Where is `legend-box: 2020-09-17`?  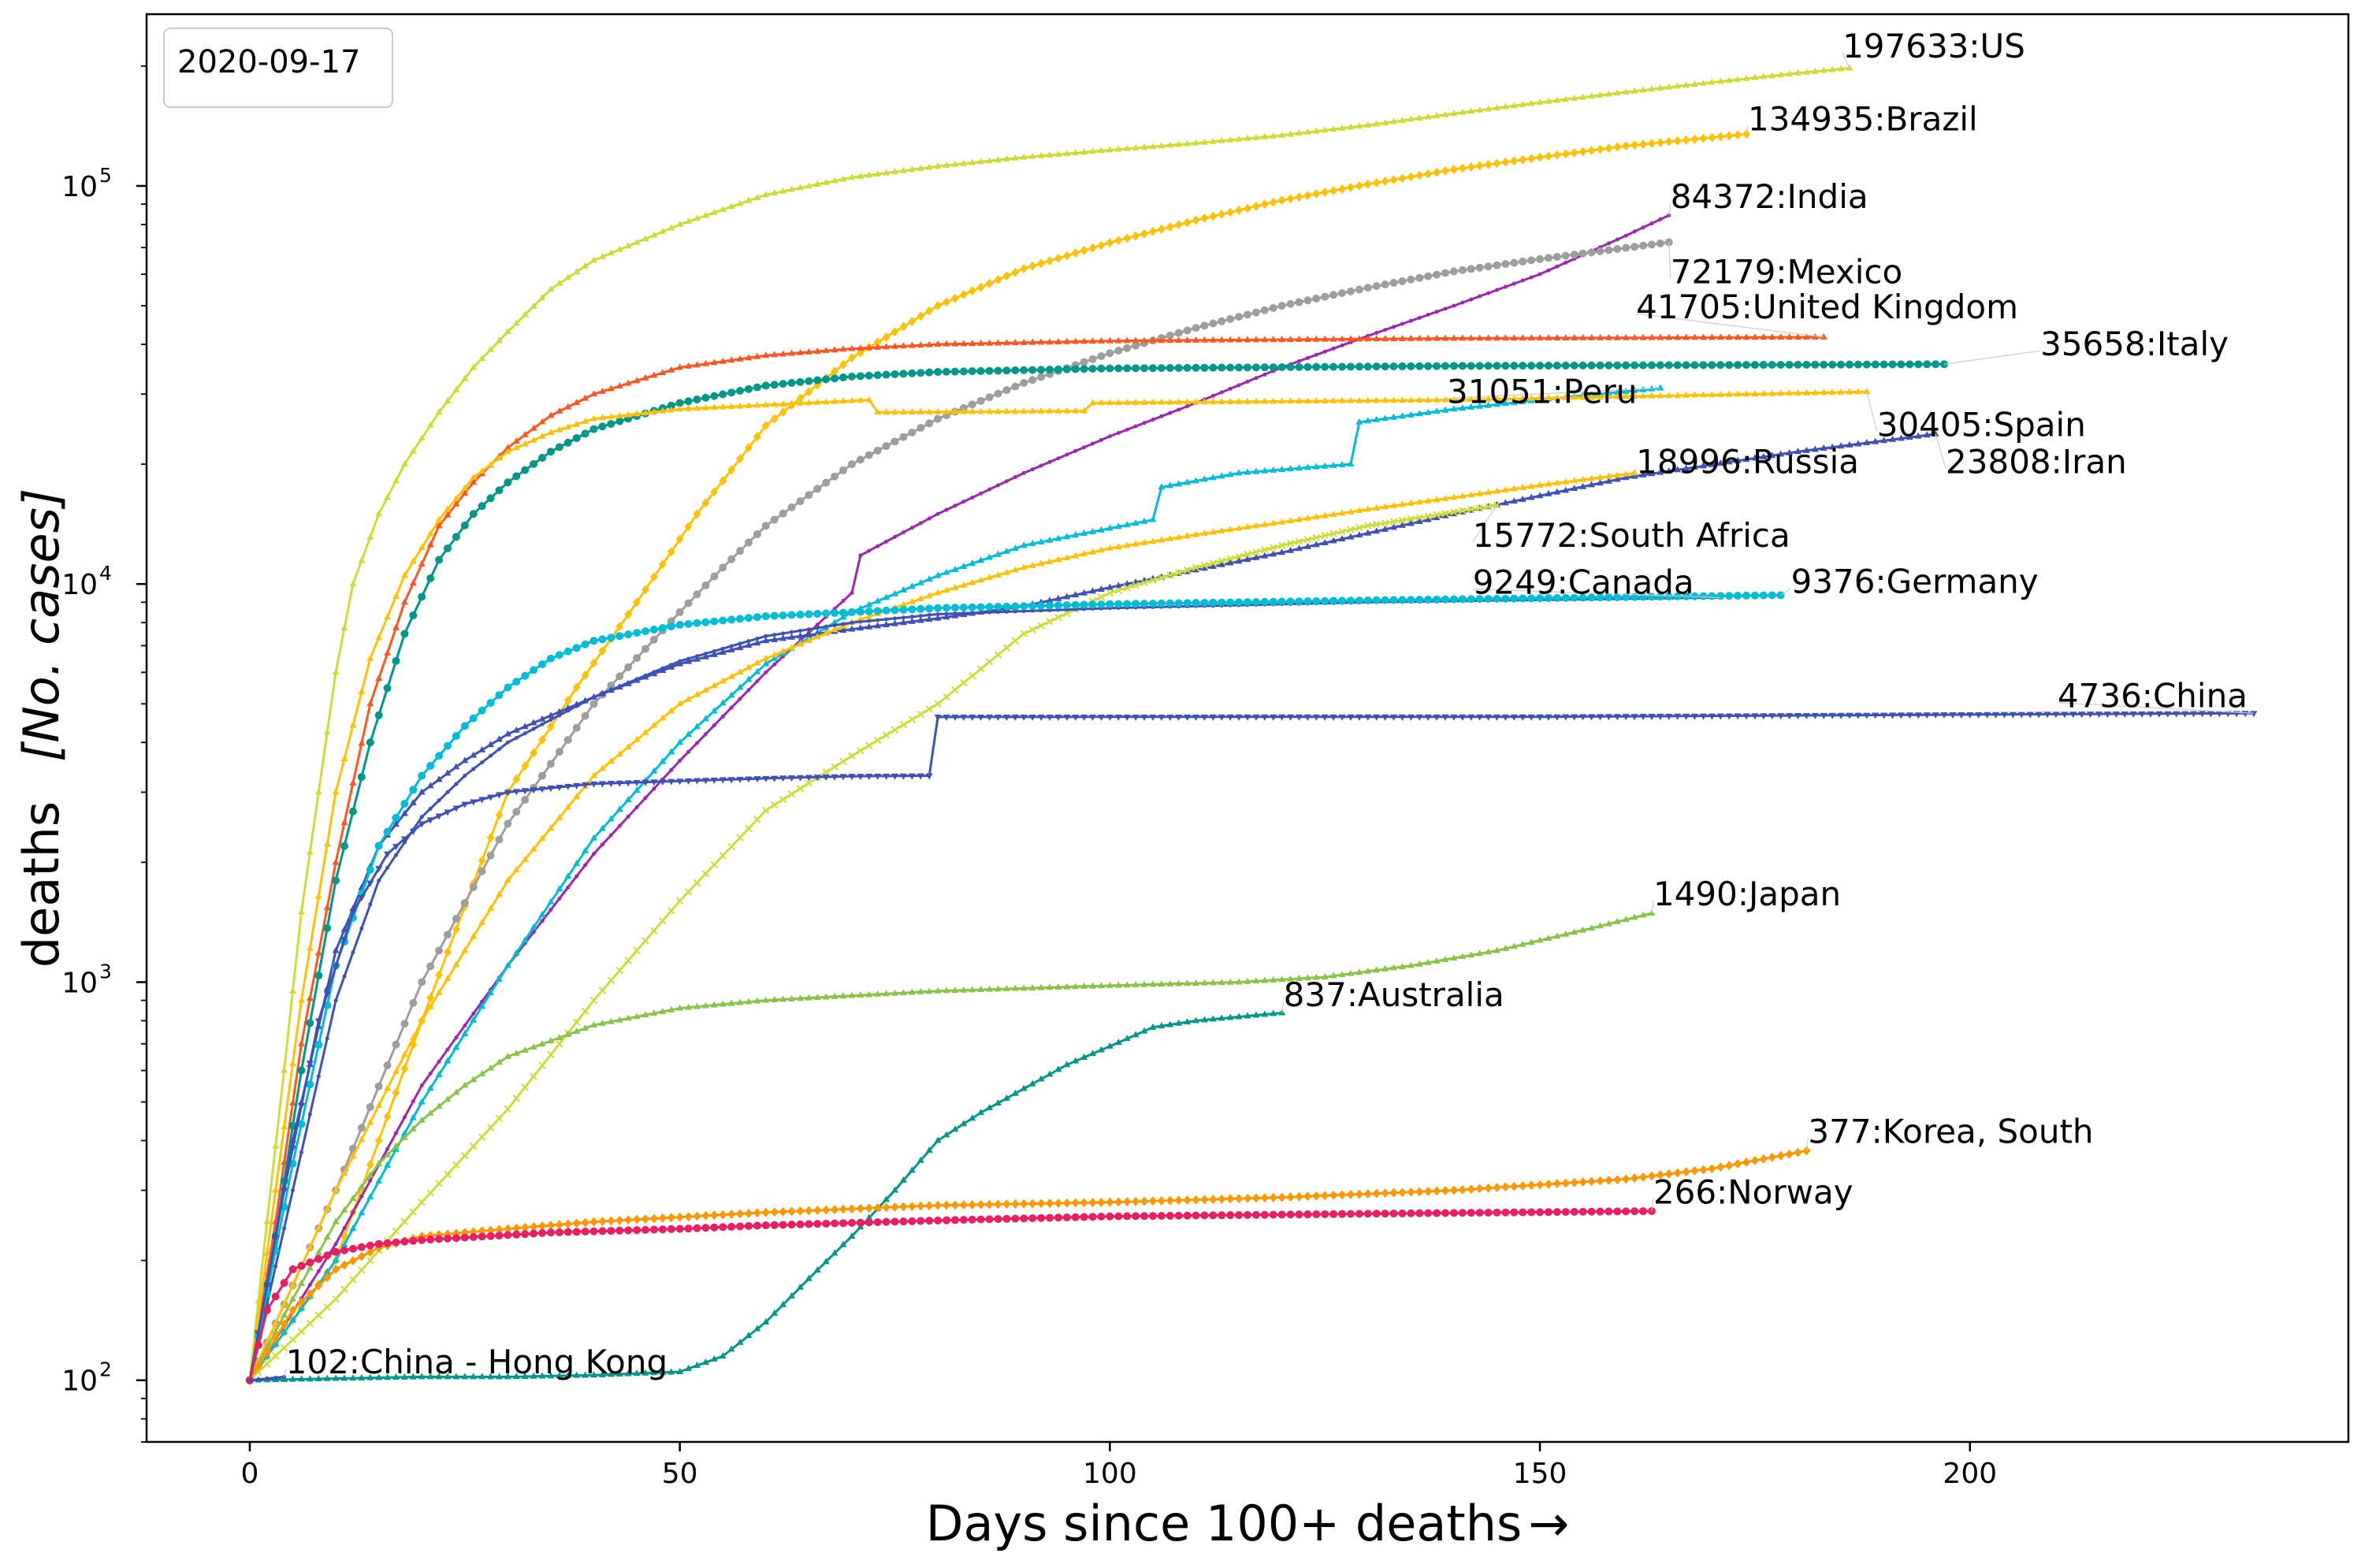
legend-box: 2020-09-17 is located at coordinates (278, 68).